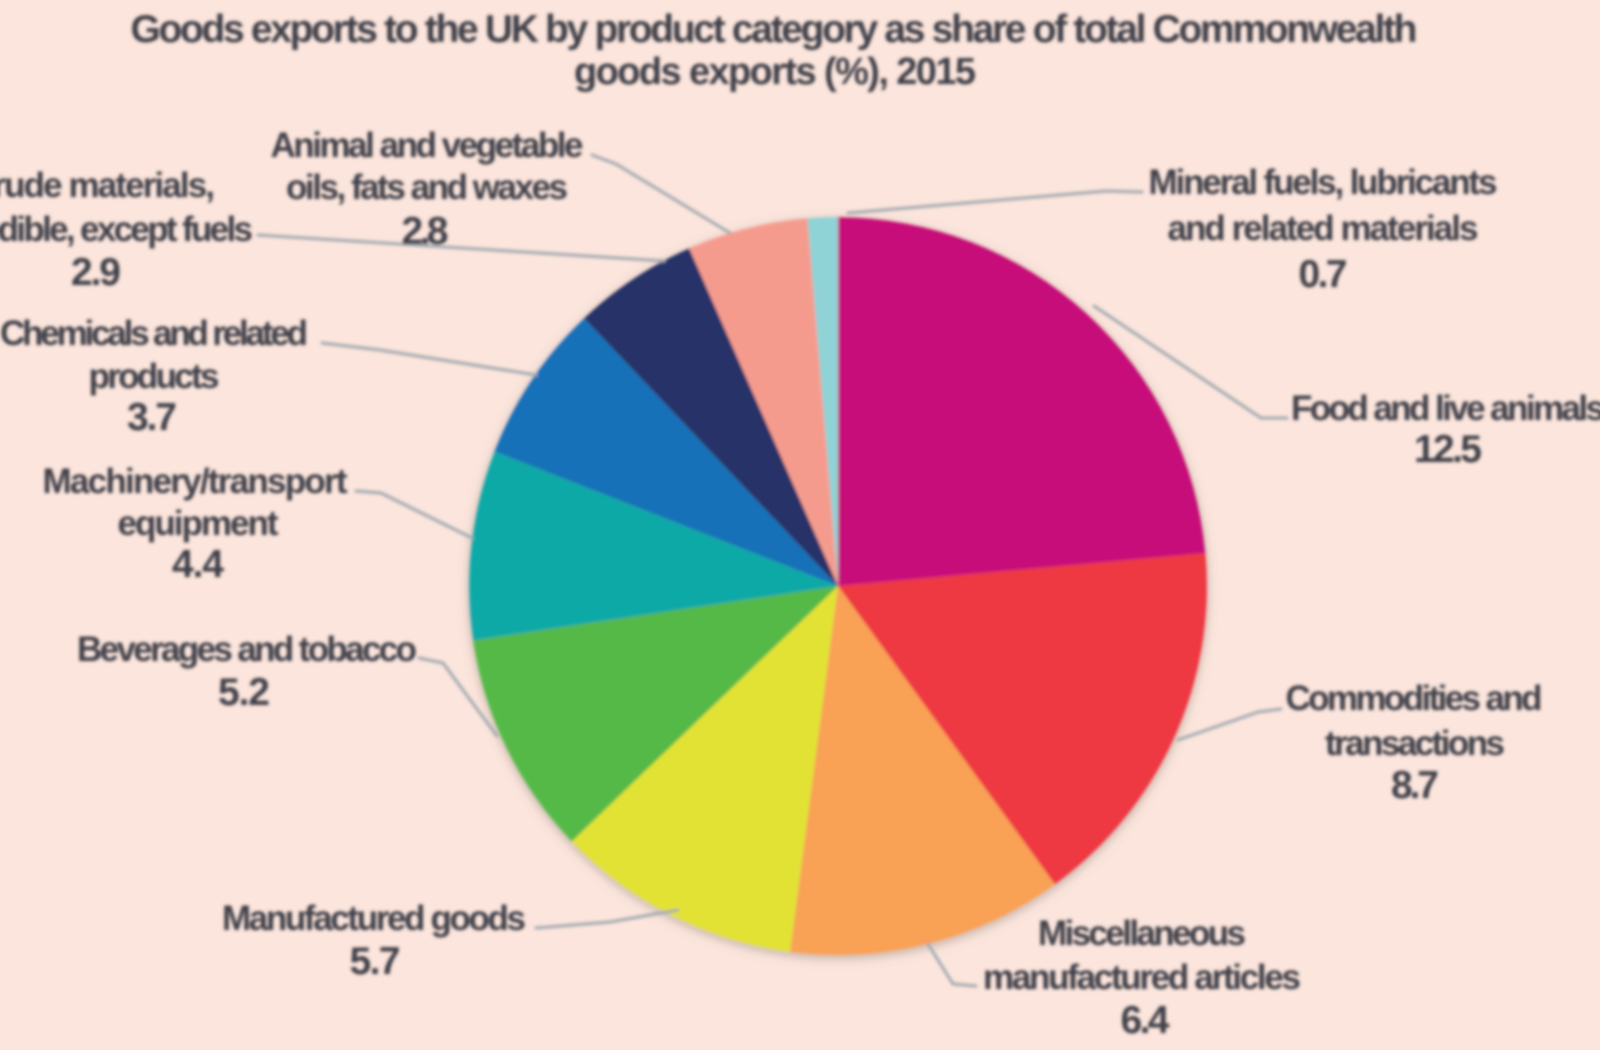 This screenshot has width=1600, height=1050. What do you see at coordinates (374, 918) in the screenshot?
I see `svg-text: Manufactured goods` at bounding box center [374, 918].